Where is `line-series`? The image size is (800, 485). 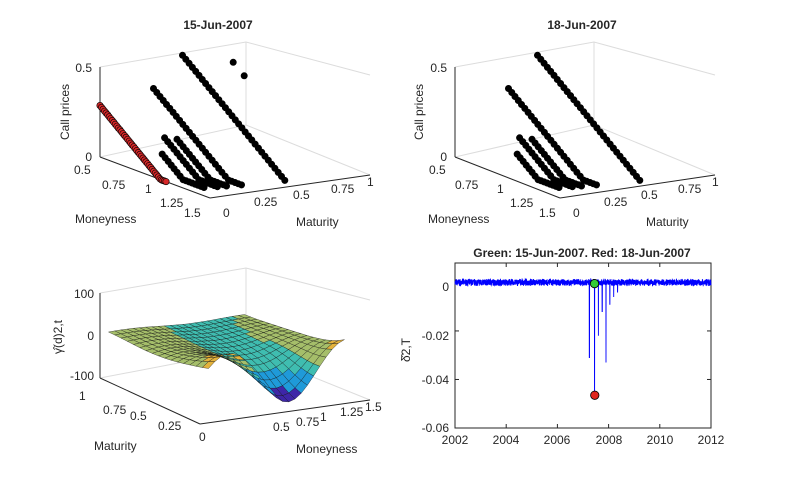
line-series is located at coordinates (583, 336).